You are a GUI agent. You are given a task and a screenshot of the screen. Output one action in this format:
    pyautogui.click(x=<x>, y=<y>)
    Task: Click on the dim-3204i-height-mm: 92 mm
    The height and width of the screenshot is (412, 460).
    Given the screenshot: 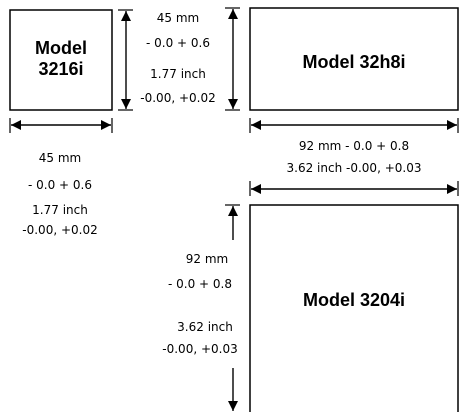 What is the action you would take?
    pyautogui.click(x=207, y=259)
    